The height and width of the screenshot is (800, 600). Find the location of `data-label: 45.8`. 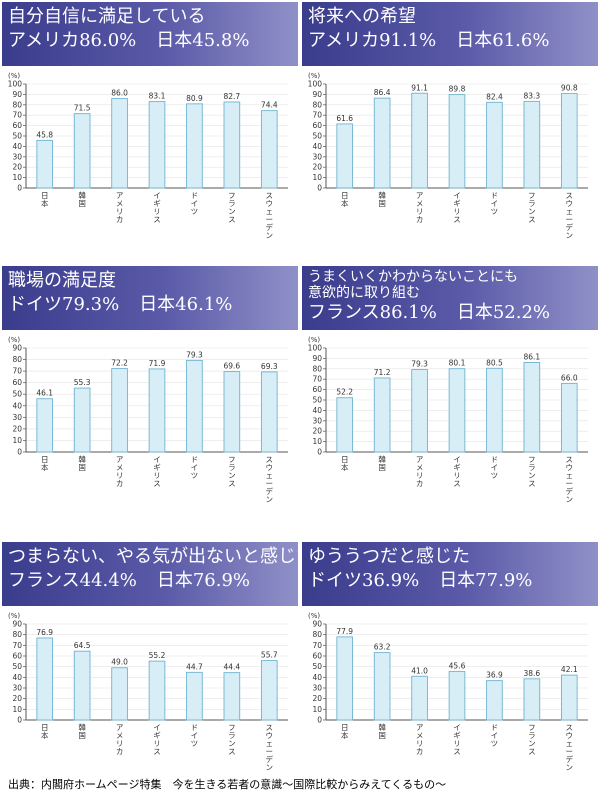

data-label: 45.8 is located at coordinates (44, 134).